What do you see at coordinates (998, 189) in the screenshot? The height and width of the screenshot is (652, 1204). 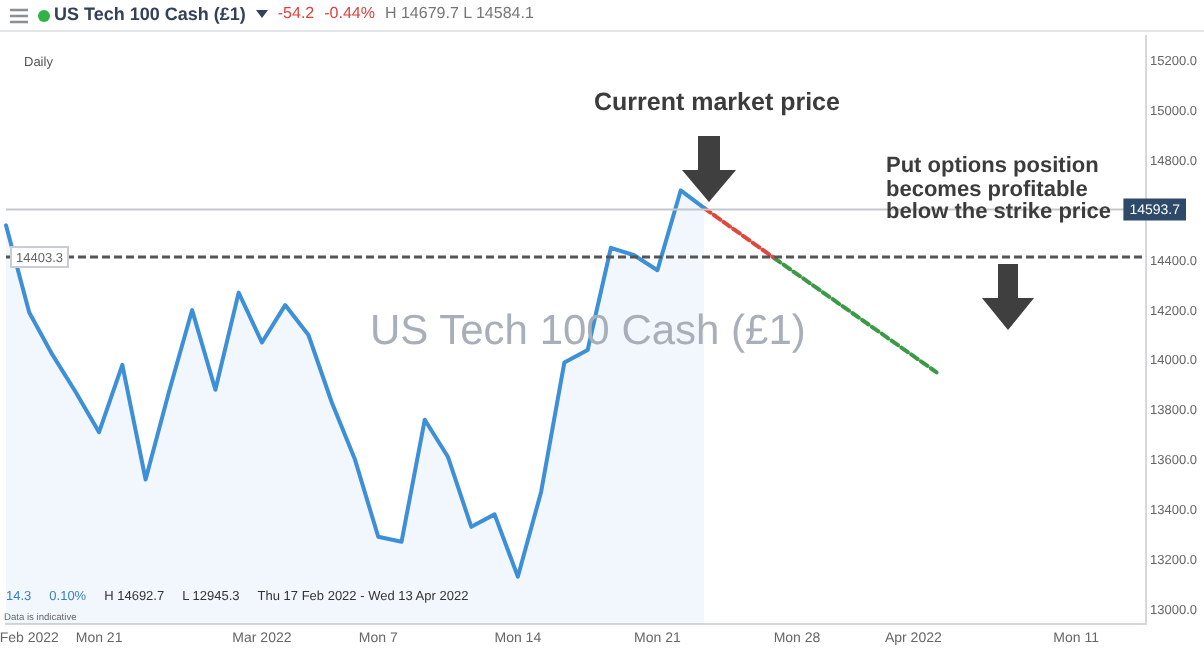 I see `annotation: Put options position becomes profitable below the strike price` at bounding box center [998, 189].